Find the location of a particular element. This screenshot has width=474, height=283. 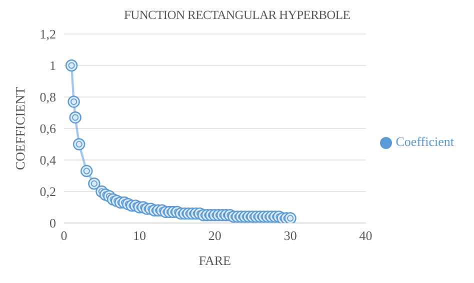

x-tick-label: 0 is located at coordinates (64, 236).